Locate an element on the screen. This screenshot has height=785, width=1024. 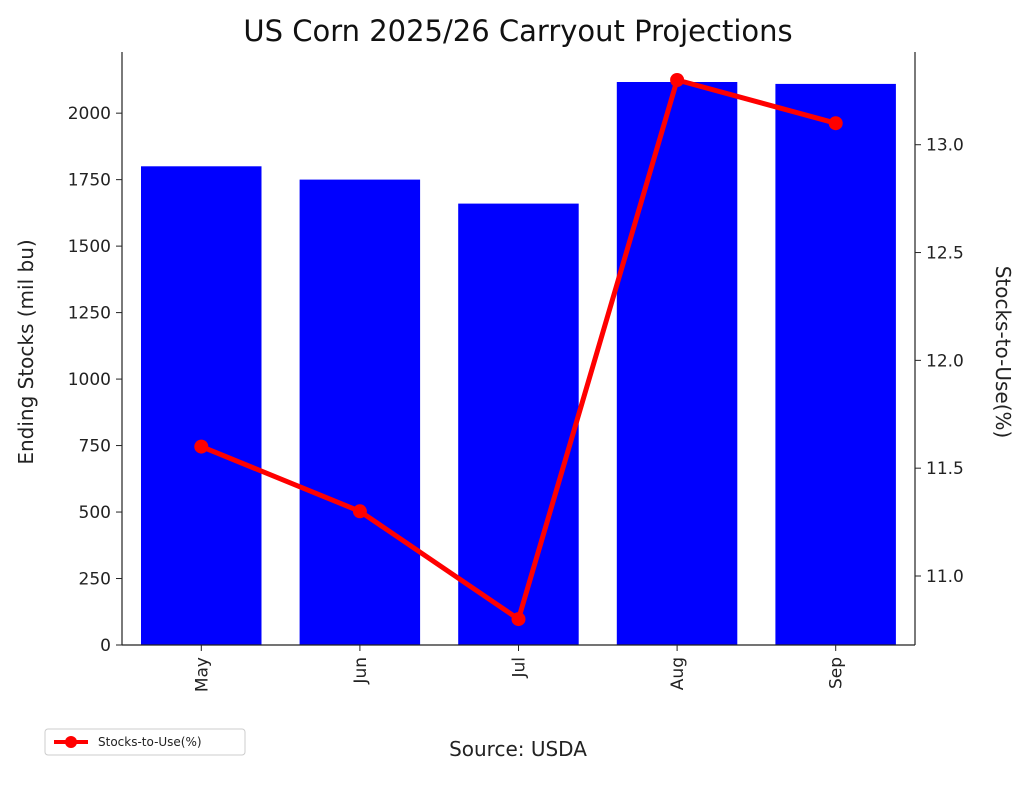
chart-title: US Corn 2025/26 Carryout Projections is located at coordinates (517, 31).